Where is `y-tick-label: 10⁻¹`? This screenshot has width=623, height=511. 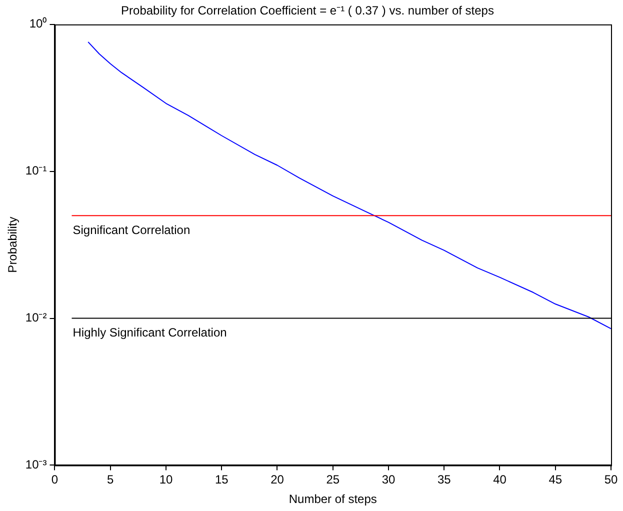
y-tick-label: 10⁻¹ is located at coordinates (36, 171).